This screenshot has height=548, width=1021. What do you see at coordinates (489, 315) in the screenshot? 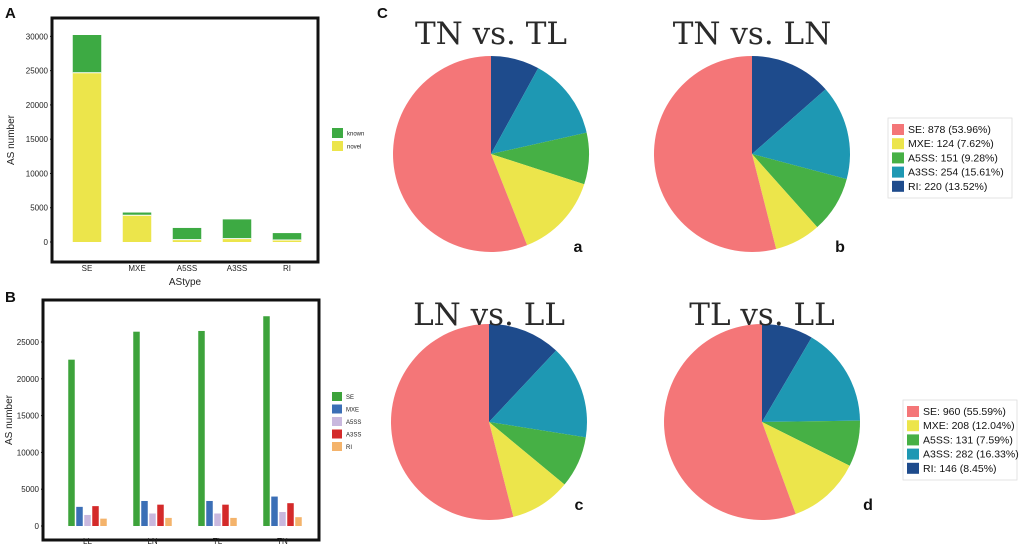
I see `pie-c-title: LN vs. LL` at bounding box center [489, 315].